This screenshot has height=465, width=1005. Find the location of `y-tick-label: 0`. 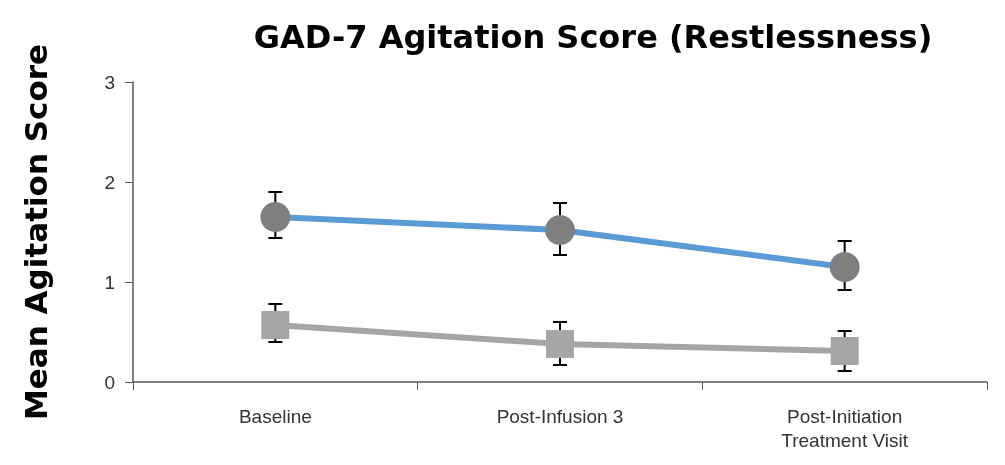

y-tick-label: 0 is located at coordinates (109, 382).